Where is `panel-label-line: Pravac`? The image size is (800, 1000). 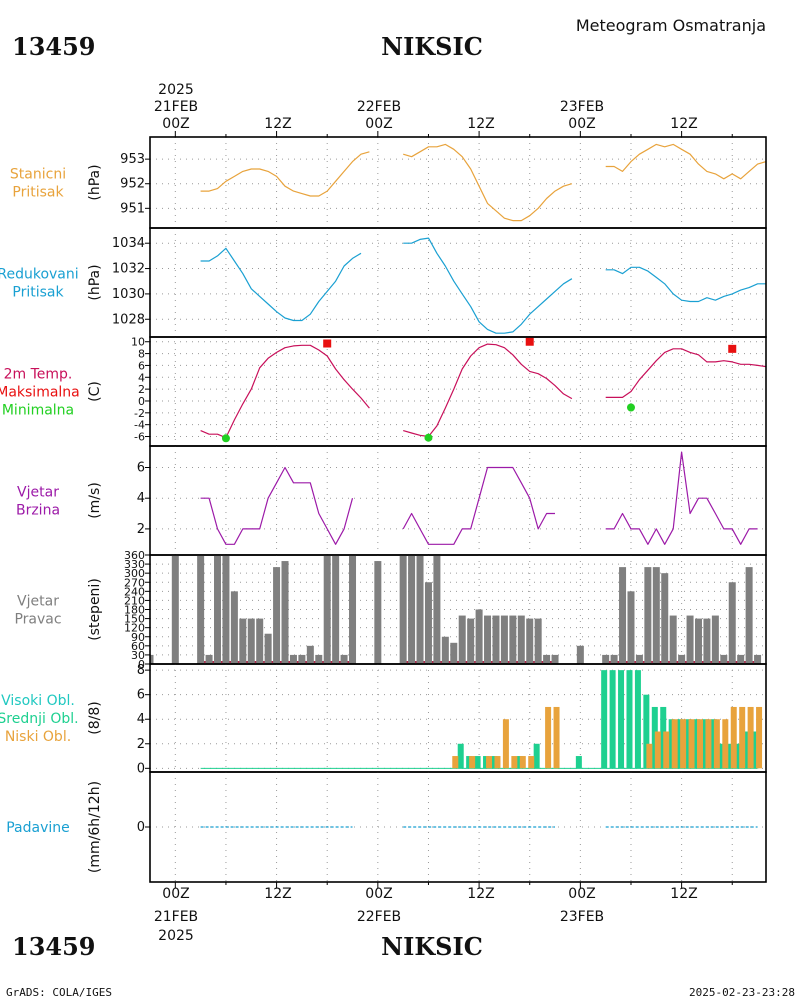
panel-label-line: Pravac is located at coordinates (37, 620).